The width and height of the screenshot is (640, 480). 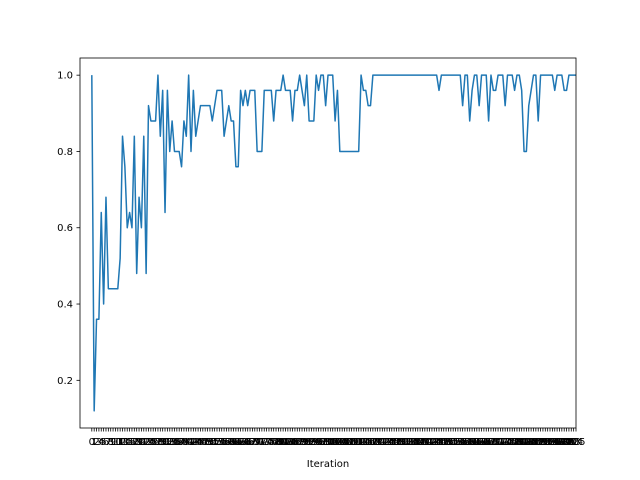 What do you see at coordinates (521, 442) in the screenshot?
I see `x-tick-label: 182` at bounding box center [521, 442].